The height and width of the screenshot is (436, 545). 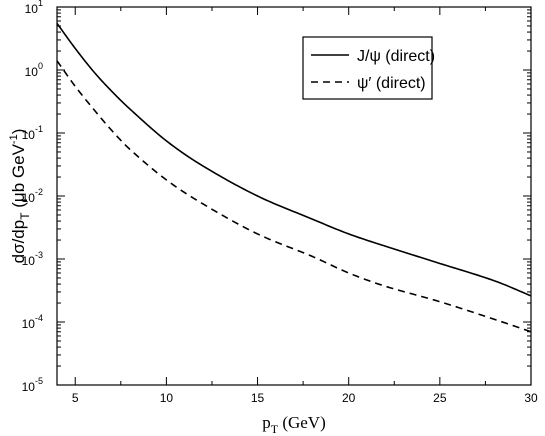 What do you see at coordinates (32, 322) in the screenshot?
I see `y-tick-label: 10⁻⁴` at bounding box center [32, 322].